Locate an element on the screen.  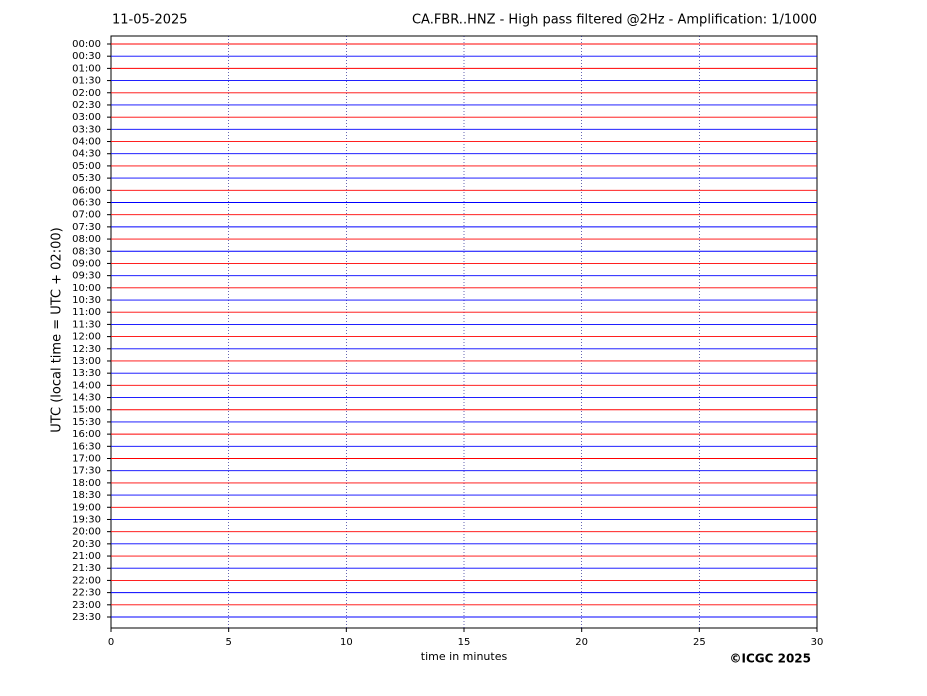
copyright: ©ICGC 2025 is located at coordinates (770, 659).